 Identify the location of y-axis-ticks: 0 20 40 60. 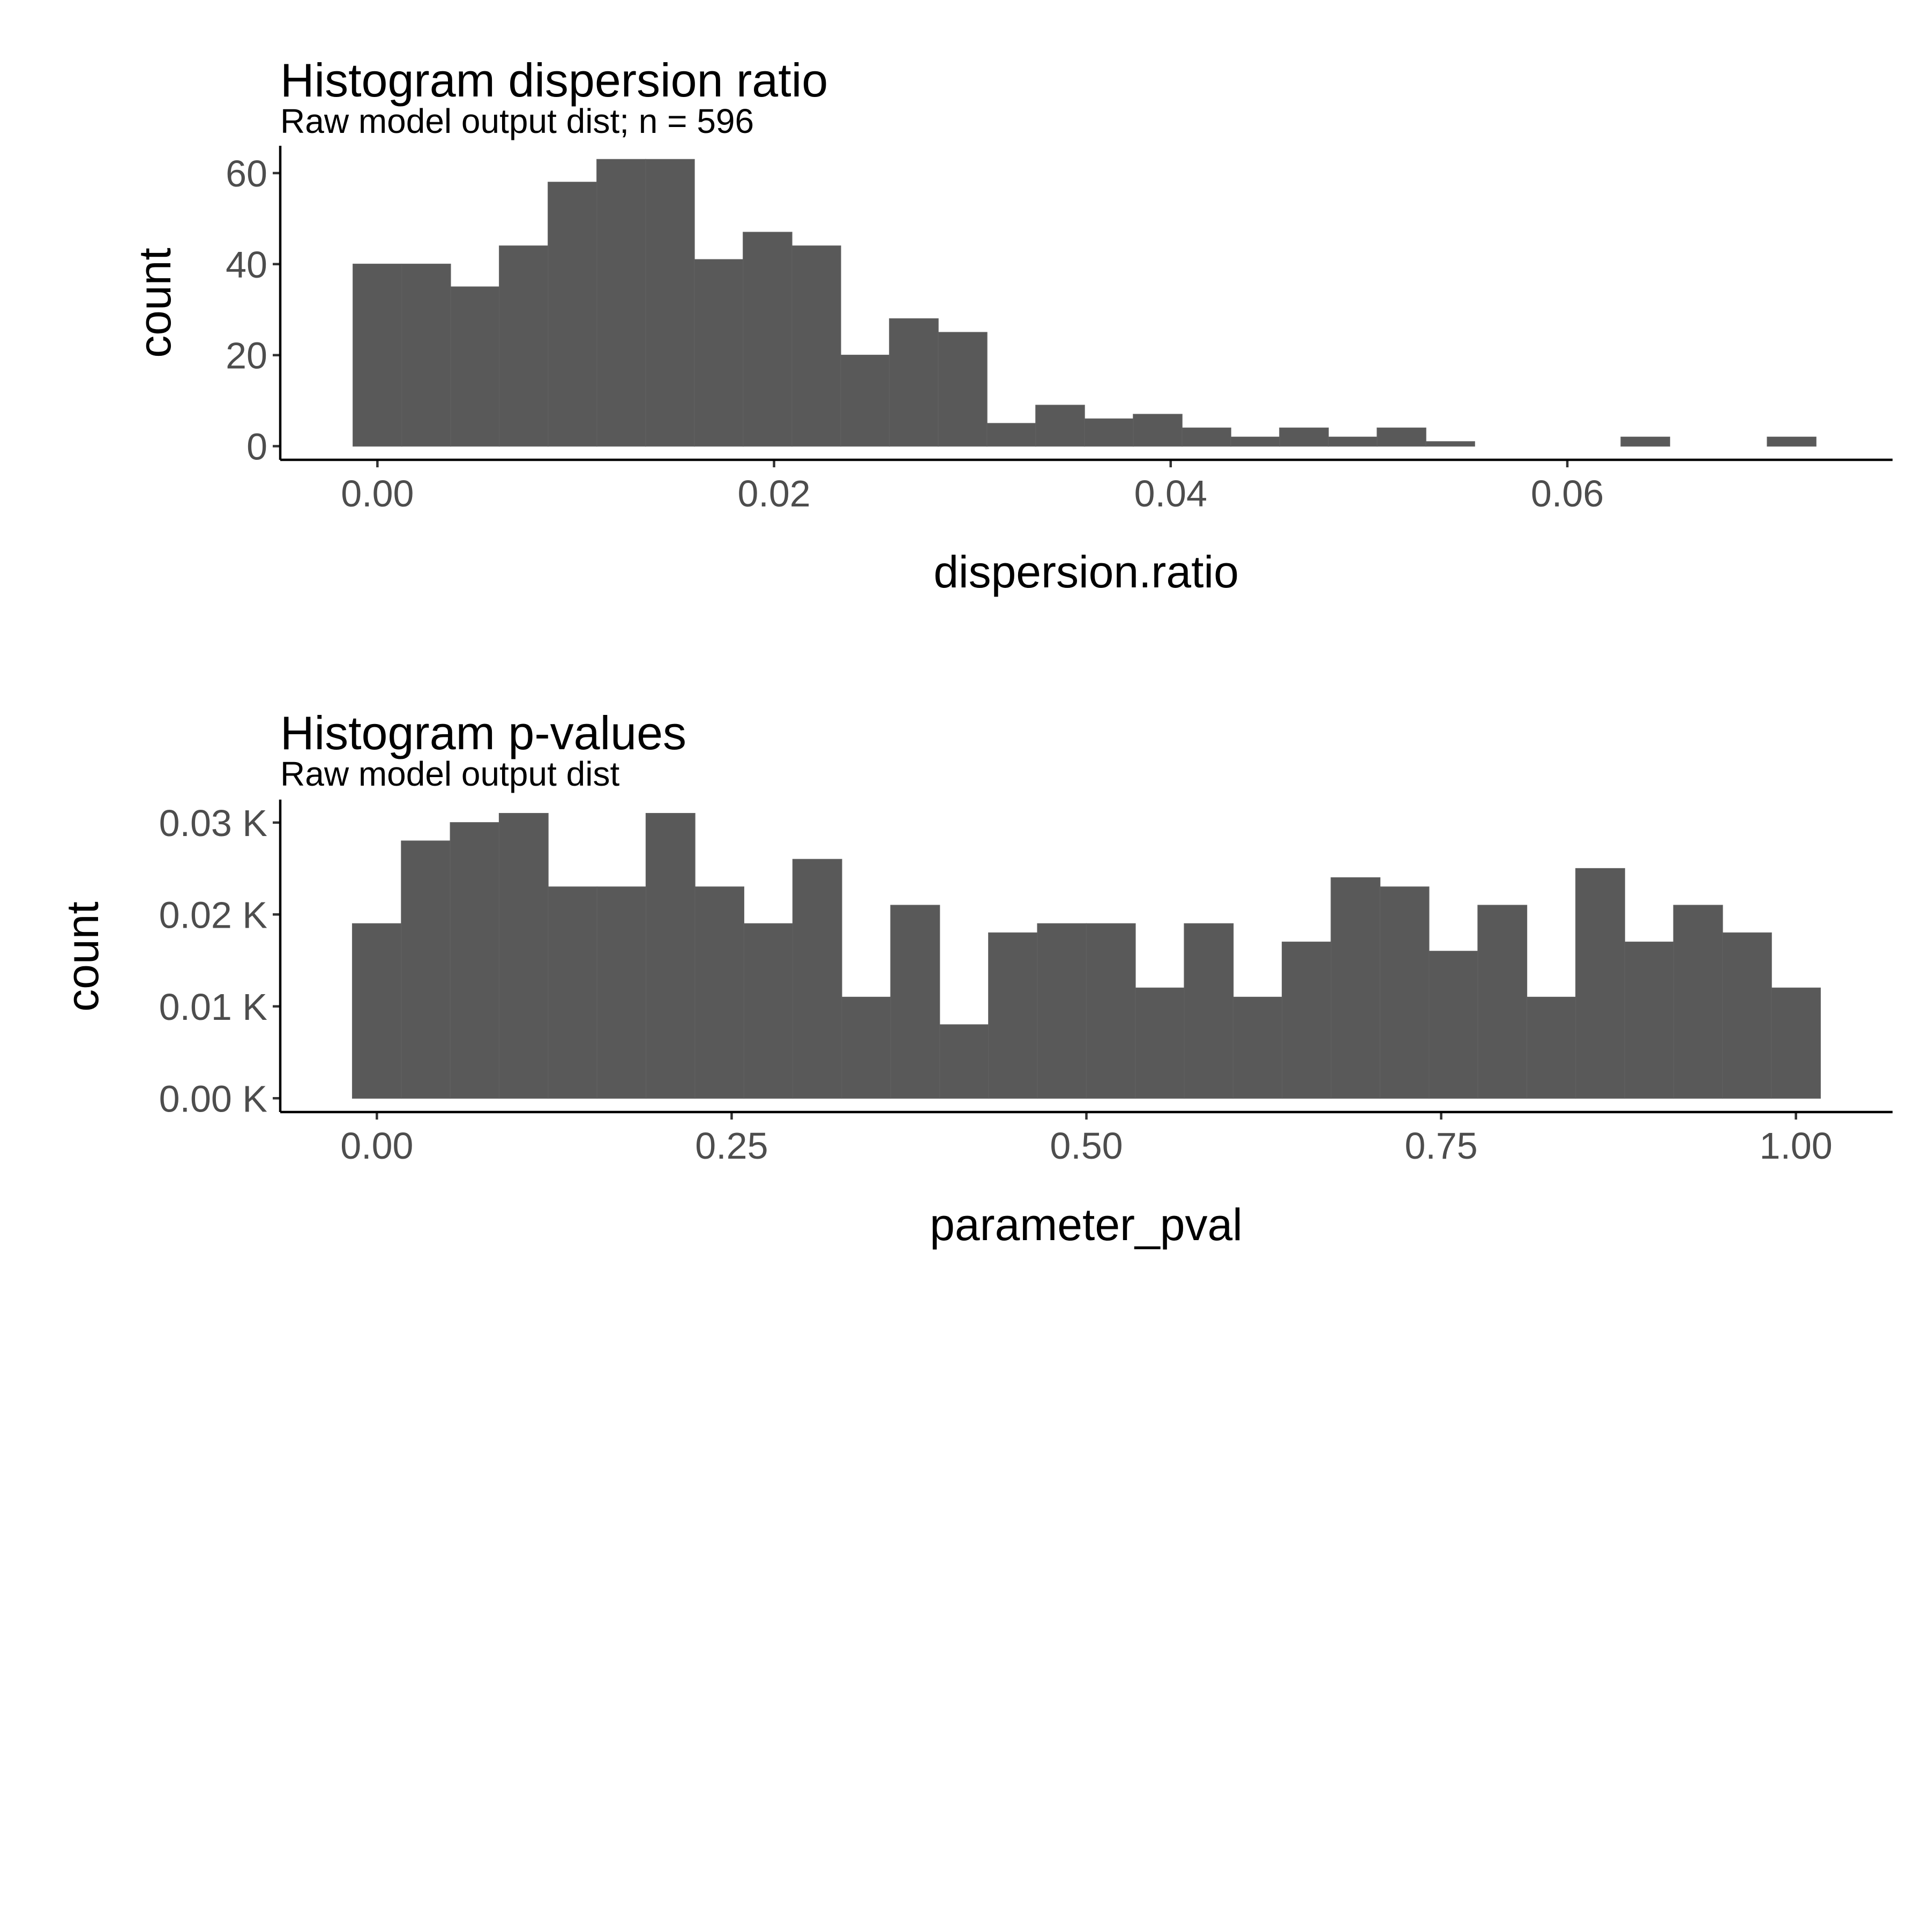
(253, 310).